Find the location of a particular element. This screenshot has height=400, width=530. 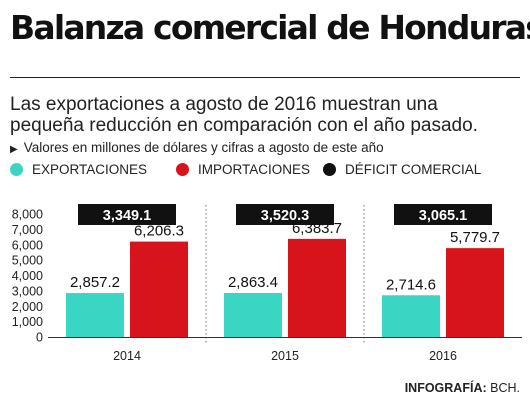

source-credit: INFOGRAFÍA: BCH. is located at coordinates (462, 388).